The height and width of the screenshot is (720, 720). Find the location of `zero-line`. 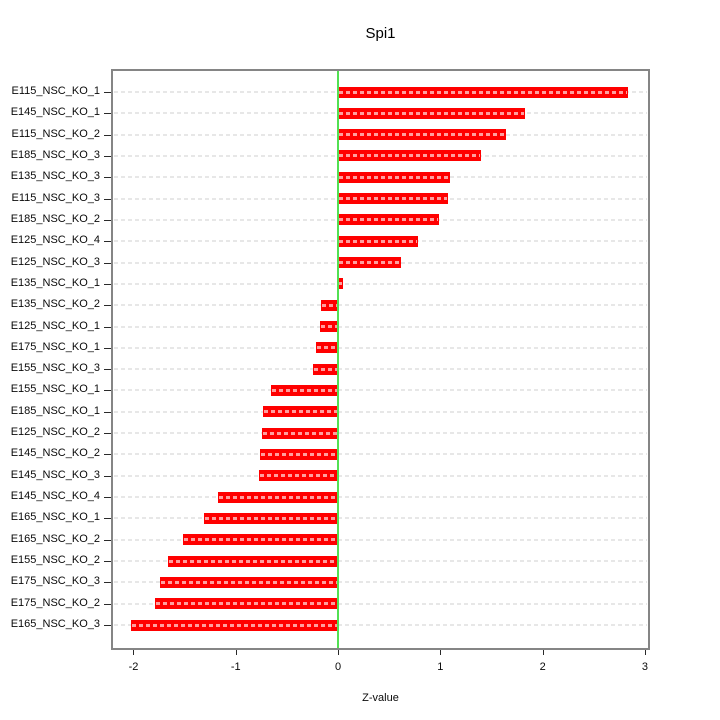

zero-line is located at coordinates (338, 359).